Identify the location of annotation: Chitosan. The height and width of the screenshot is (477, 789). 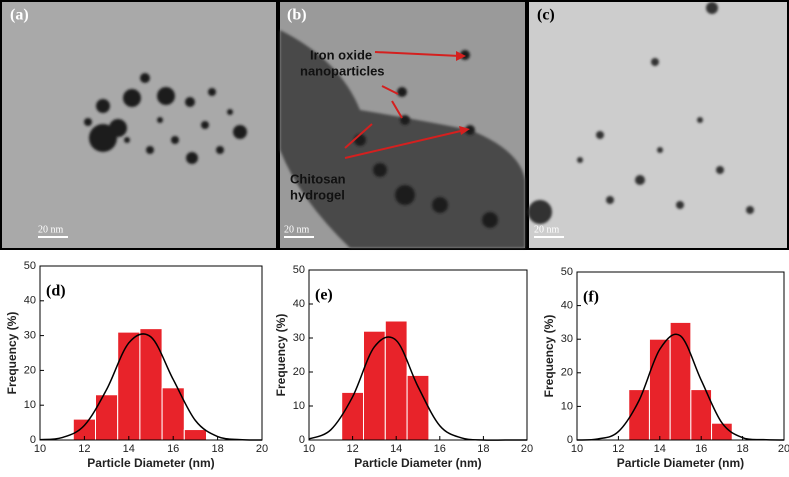
(318, 178).